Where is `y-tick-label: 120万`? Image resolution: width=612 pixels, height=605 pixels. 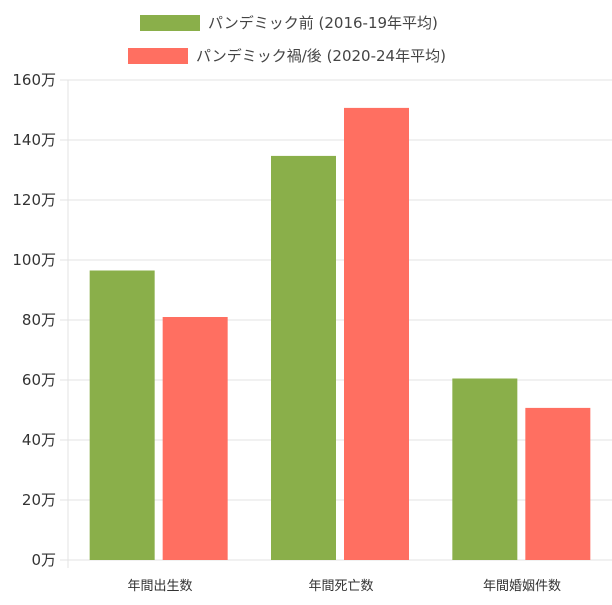
y-tick-label: 120万 is located at coordinates (34, 200).